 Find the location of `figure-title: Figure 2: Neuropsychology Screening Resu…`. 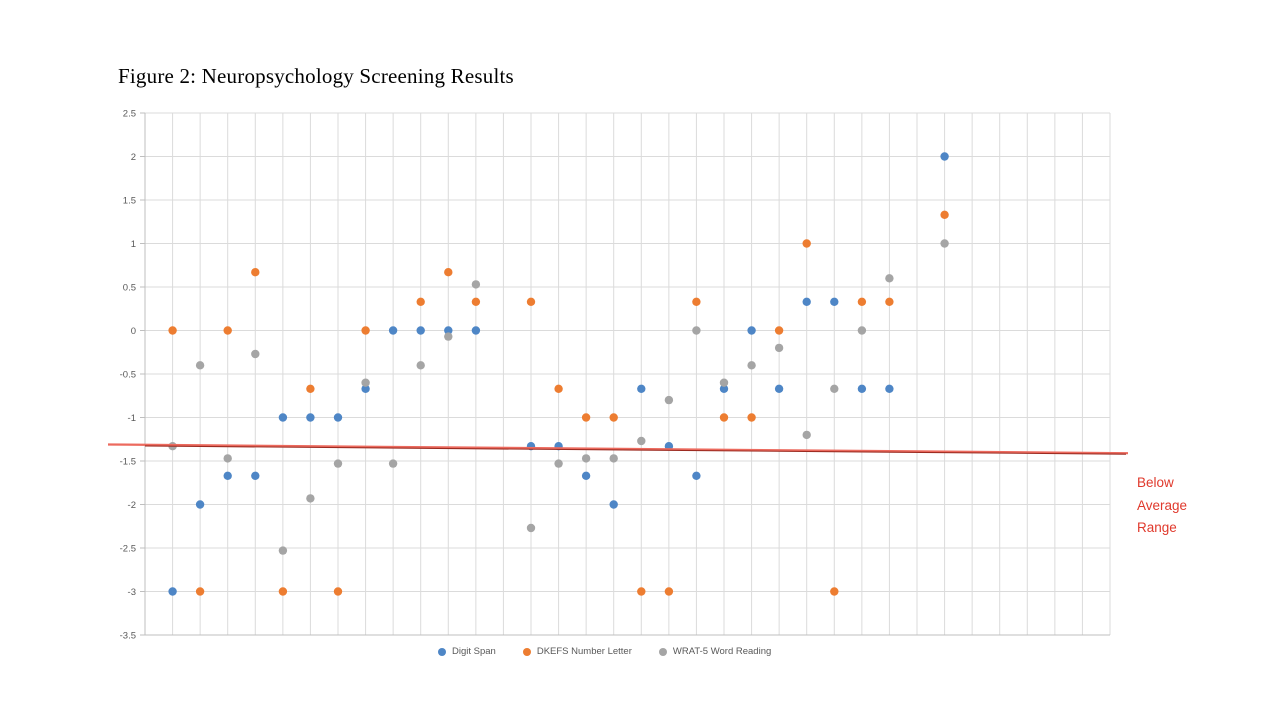

figure-title: Figure 2: Neuropsychology Screening Resu… is located at coordinates (316, 76).